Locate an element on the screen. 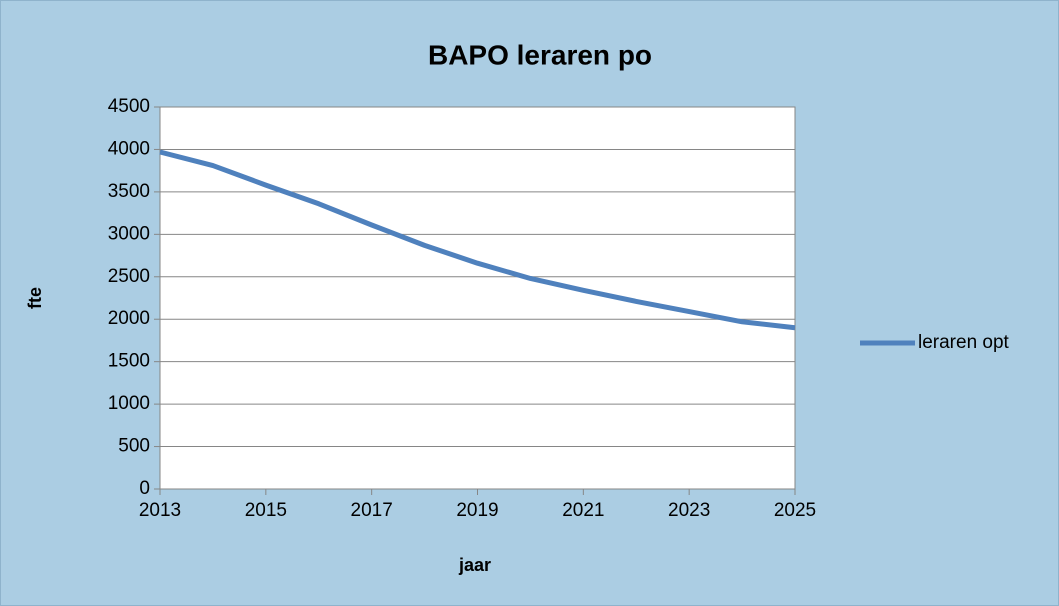 This screenshot has width=1059, height=606. y-tick-label: 1000 is located at coordinates (129, 403).